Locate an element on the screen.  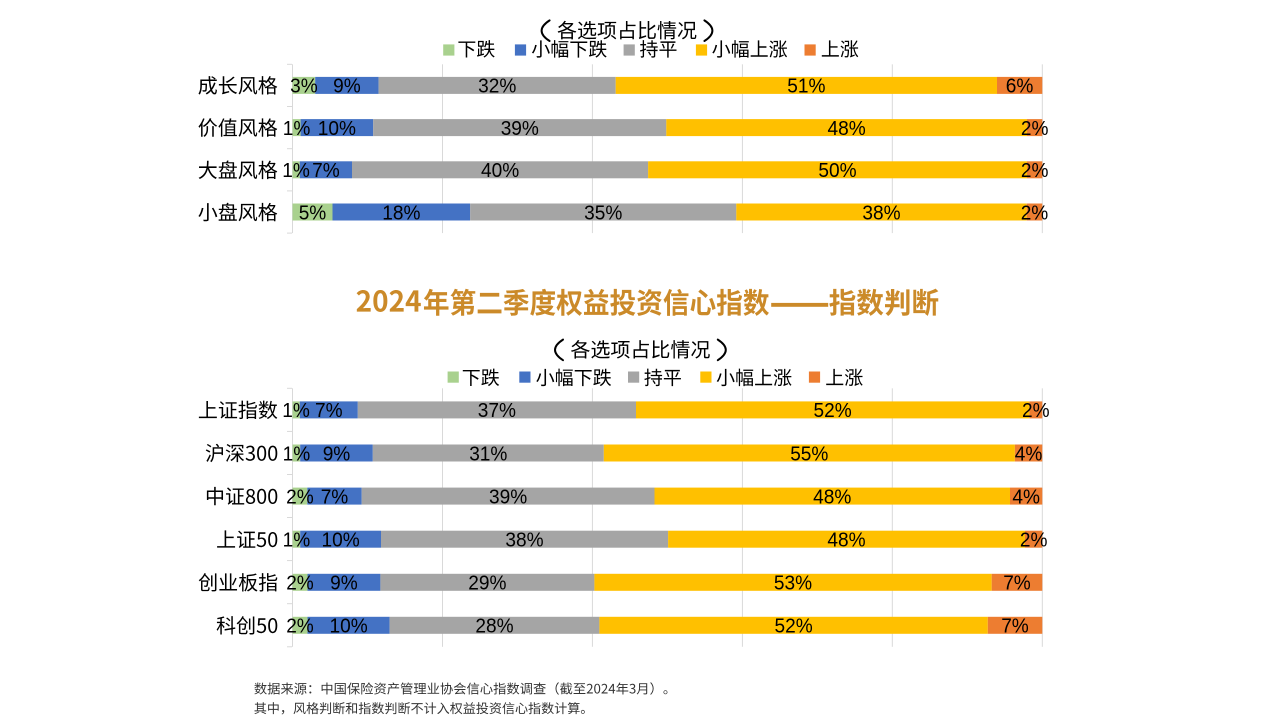
svg-text: 32% is located at coordinates (497, 87).